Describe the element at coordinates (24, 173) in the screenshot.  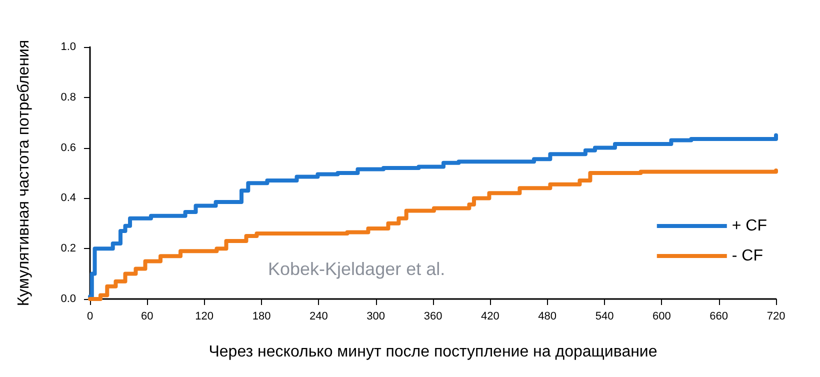
I see `y-axis-title: Кумулятивная частота потребления` at that location.